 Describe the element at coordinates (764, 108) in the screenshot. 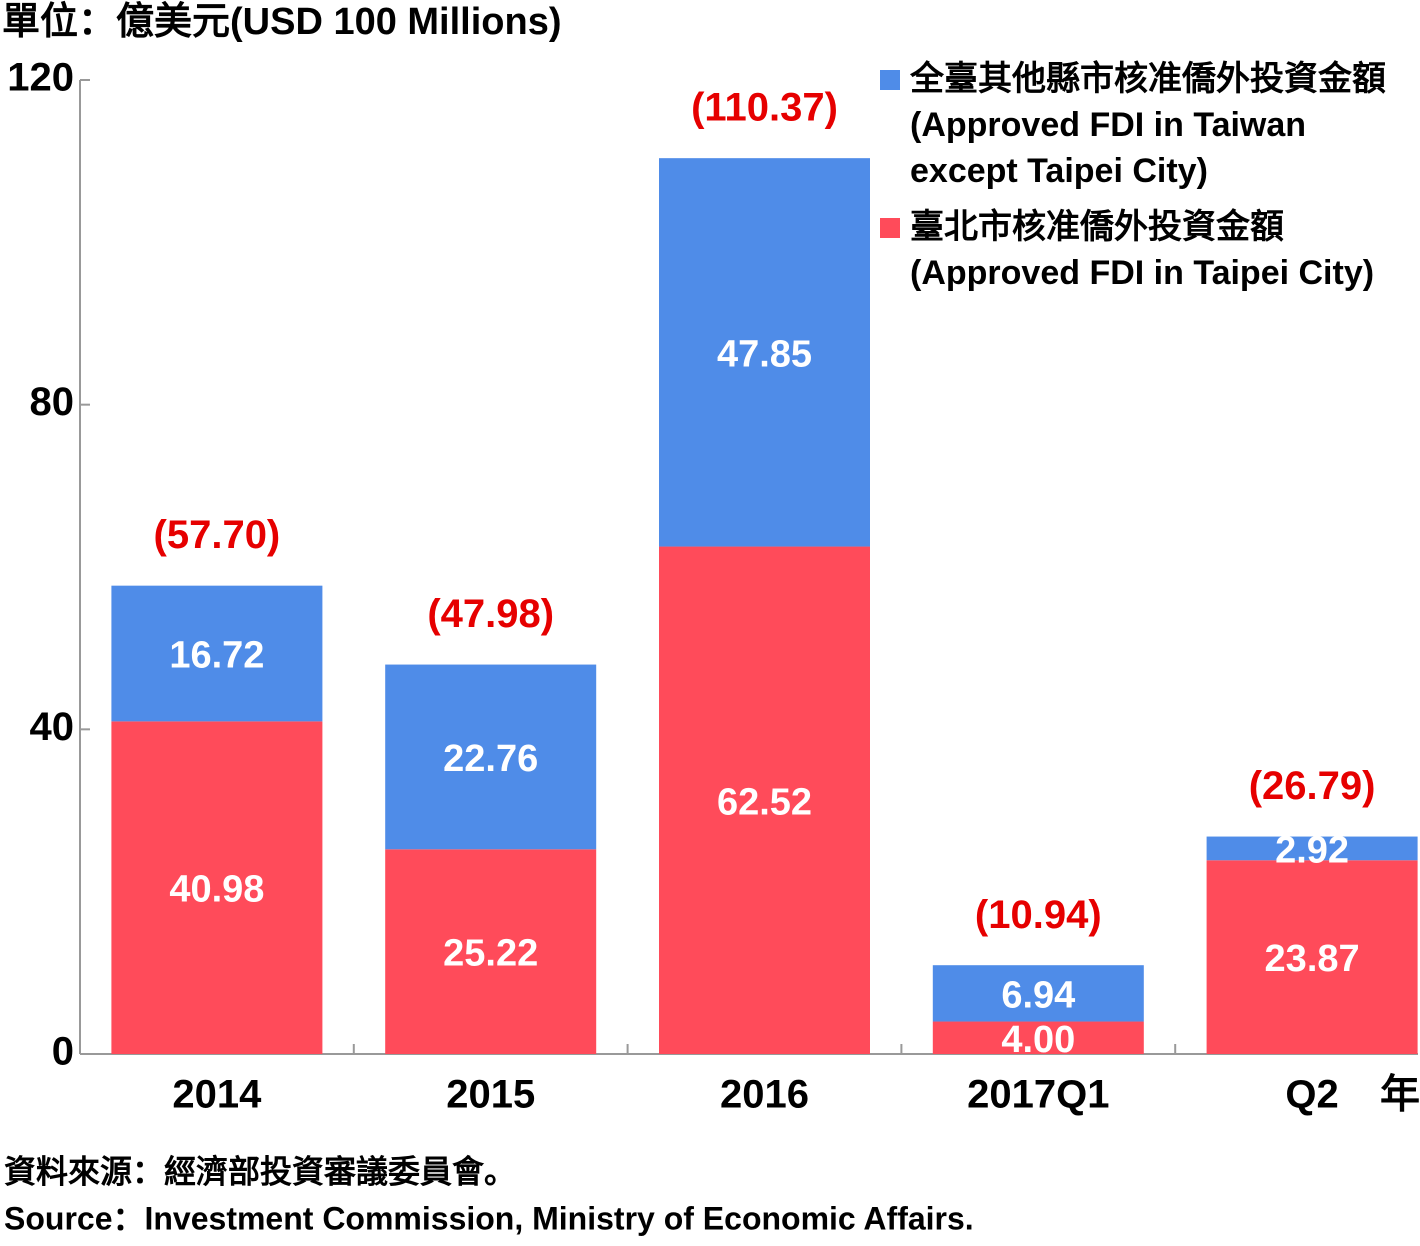

I see `total-label: (110.37)` at that location.